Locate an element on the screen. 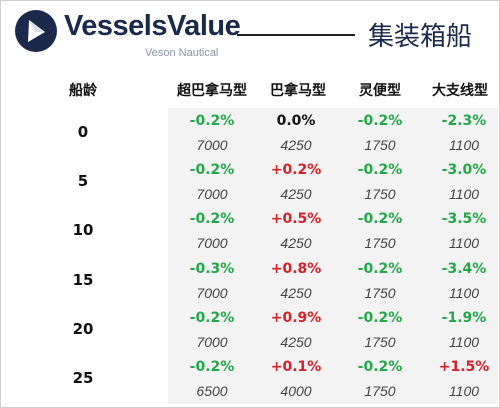 This screenshot has height=408, width=500. brand-name: VesselsValue is located at coordinates (152, 26).